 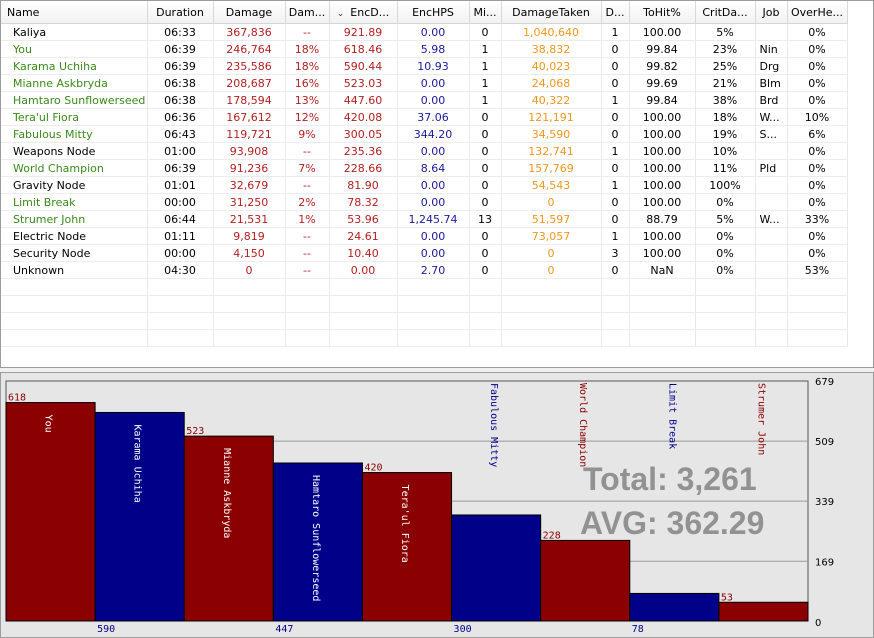 What do you see at coordinates (493, 425) in the screenshot?
I see `bar-name-label: Fabulous Mitty` at bounding box center [493, 425].